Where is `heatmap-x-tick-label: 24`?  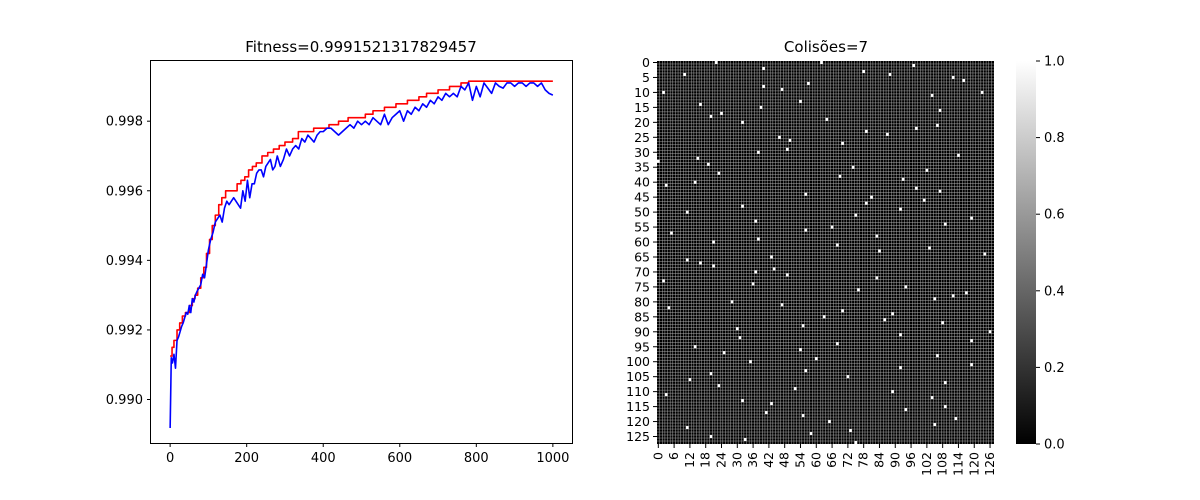 heatmap-x-tick-label: 24 is located at coordinates (721, 460).